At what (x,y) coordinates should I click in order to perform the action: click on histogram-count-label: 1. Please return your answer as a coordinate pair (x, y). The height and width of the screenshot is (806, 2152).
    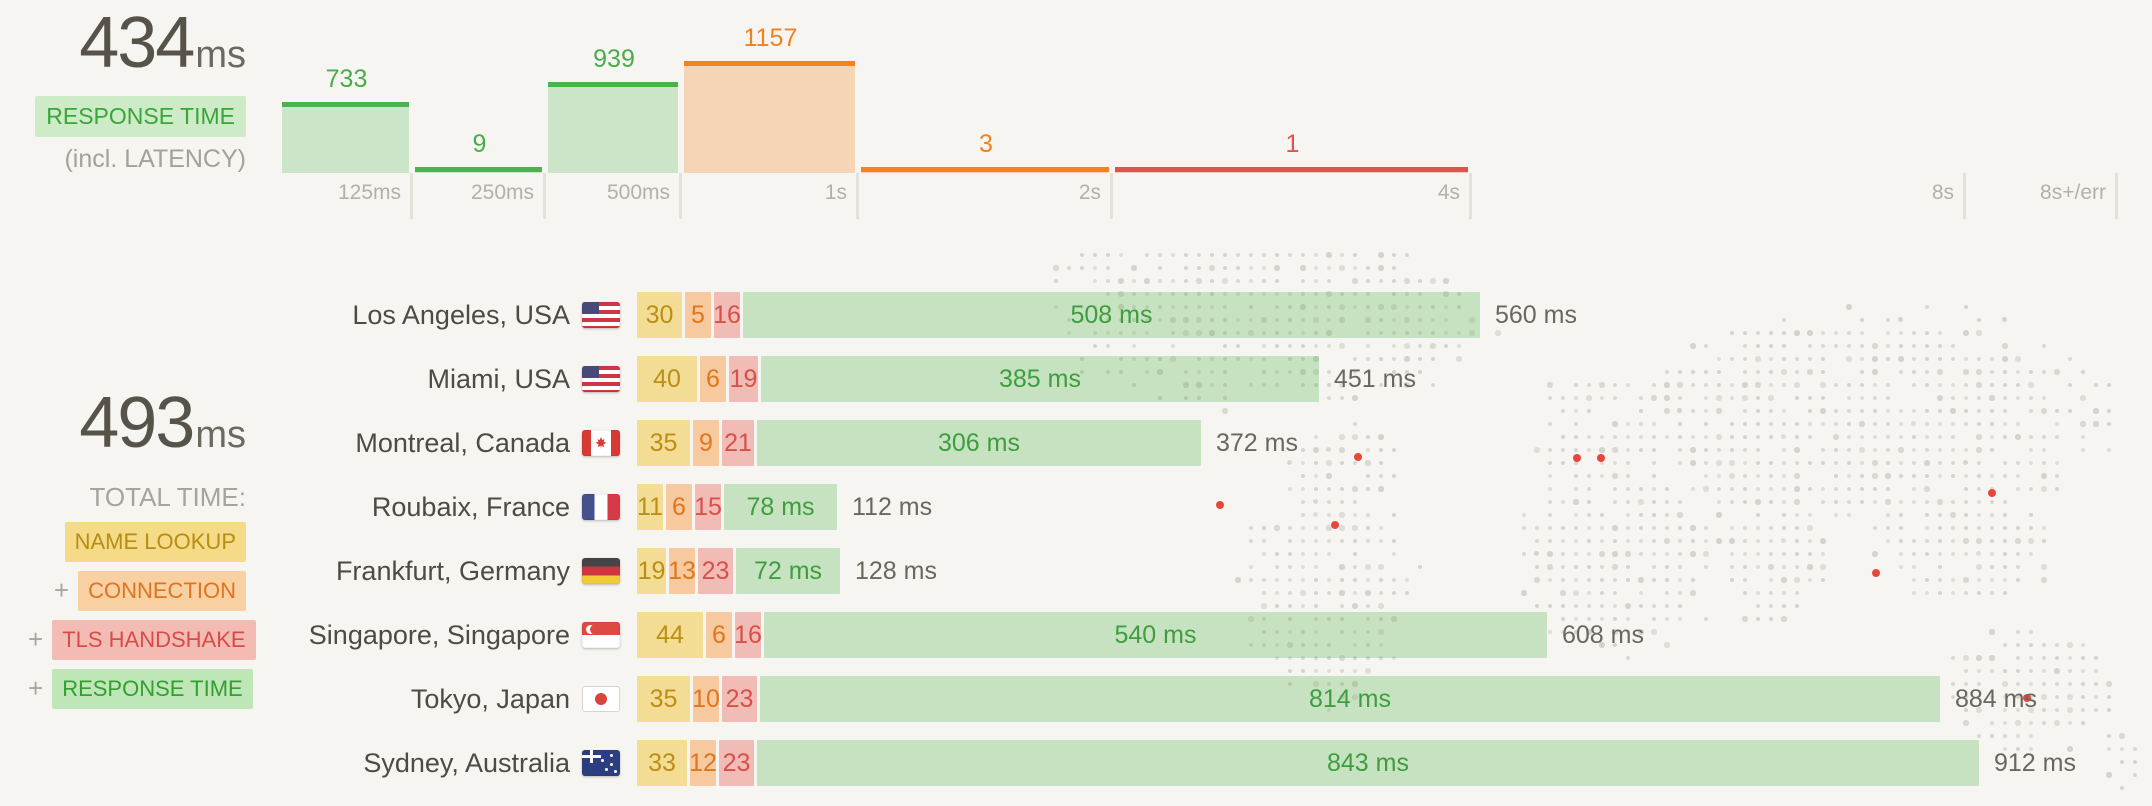
    Looking at the image, I should click on (1292, 144).